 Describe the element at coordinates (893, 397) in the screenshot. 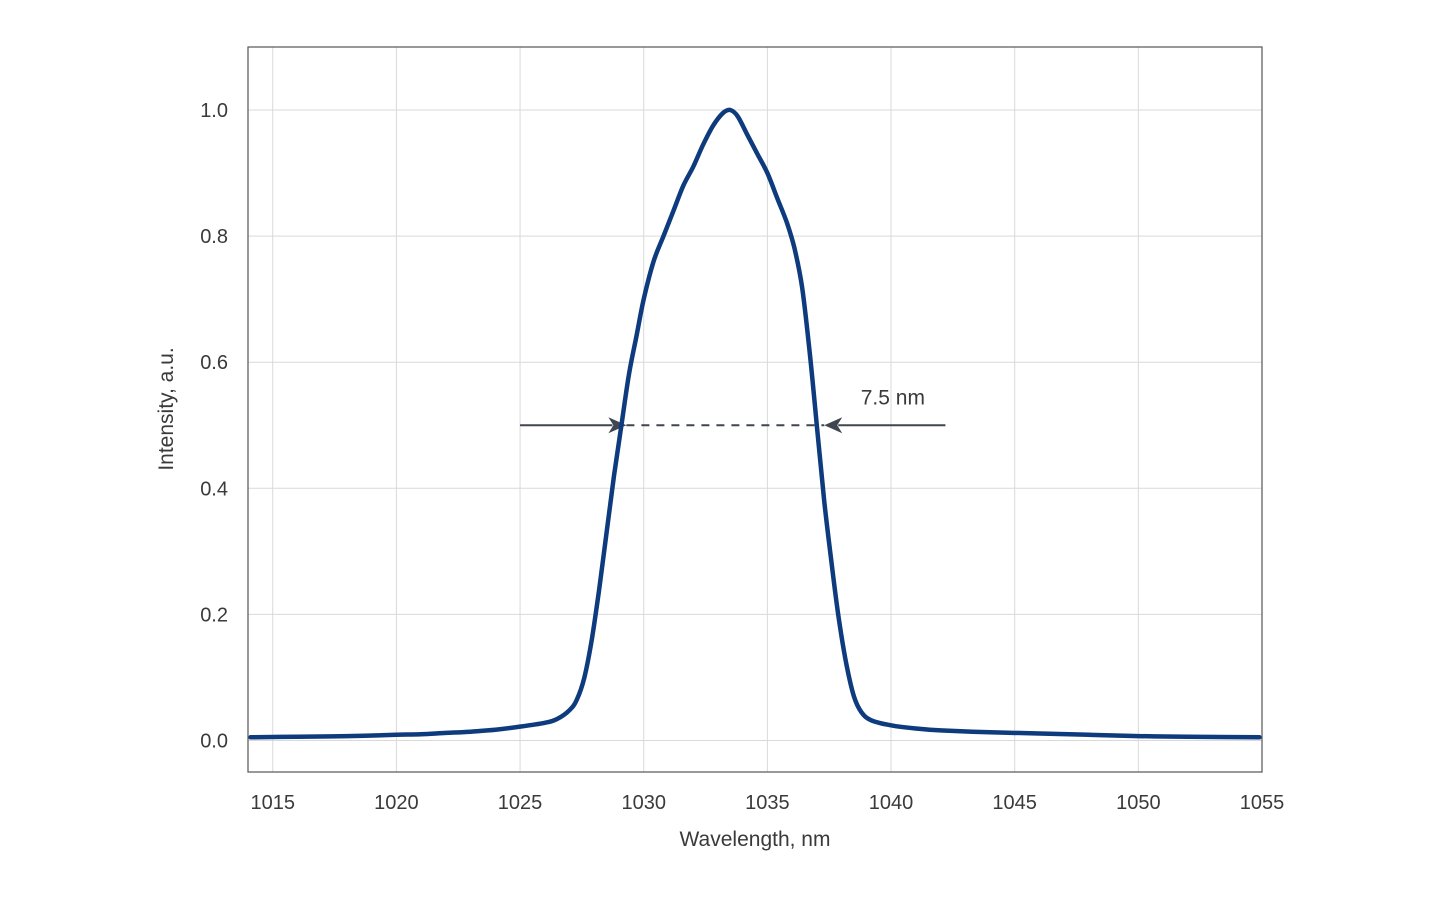

I see `fwhm-label: 7.5 nm` at that location.